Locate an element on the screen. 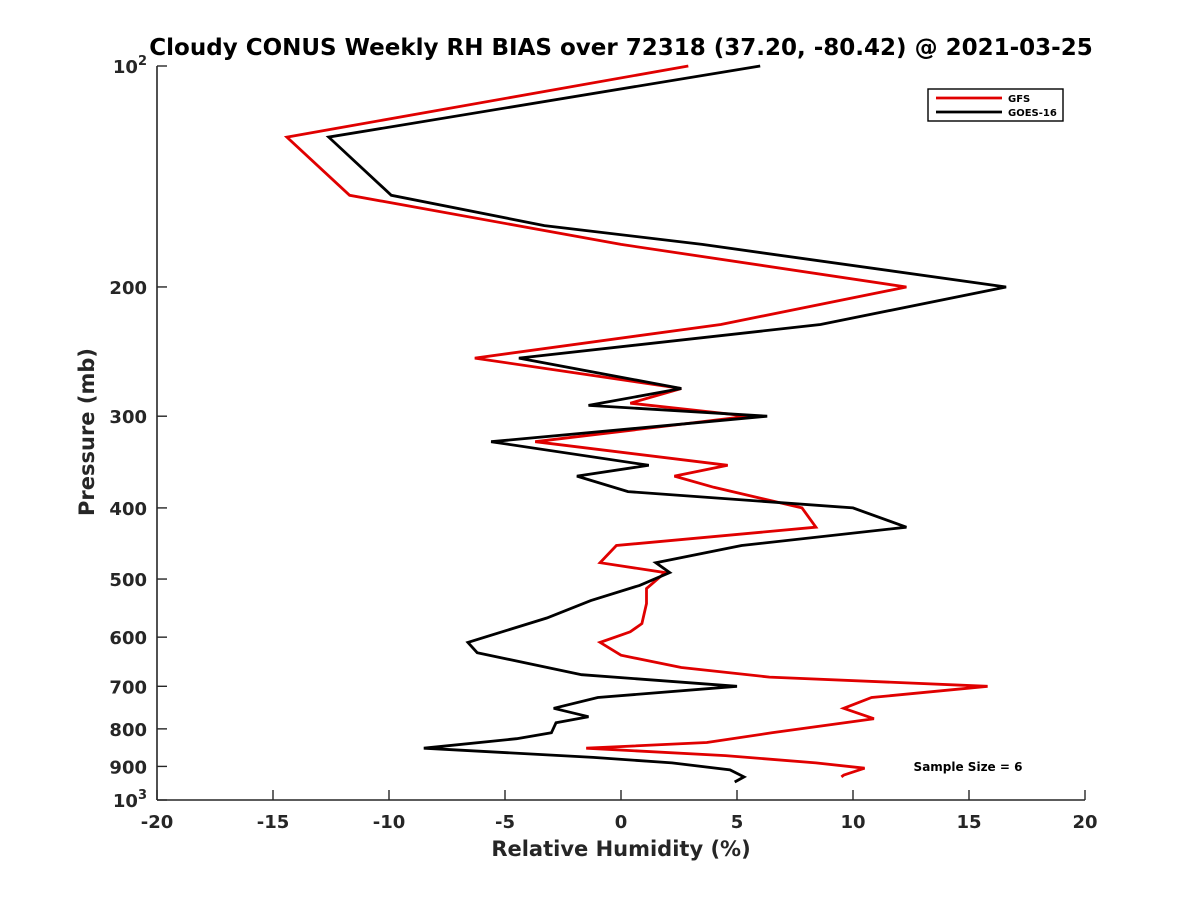 The image size is (1200, 900). x-tick-label: 0 is located at coordinates (621, 822).